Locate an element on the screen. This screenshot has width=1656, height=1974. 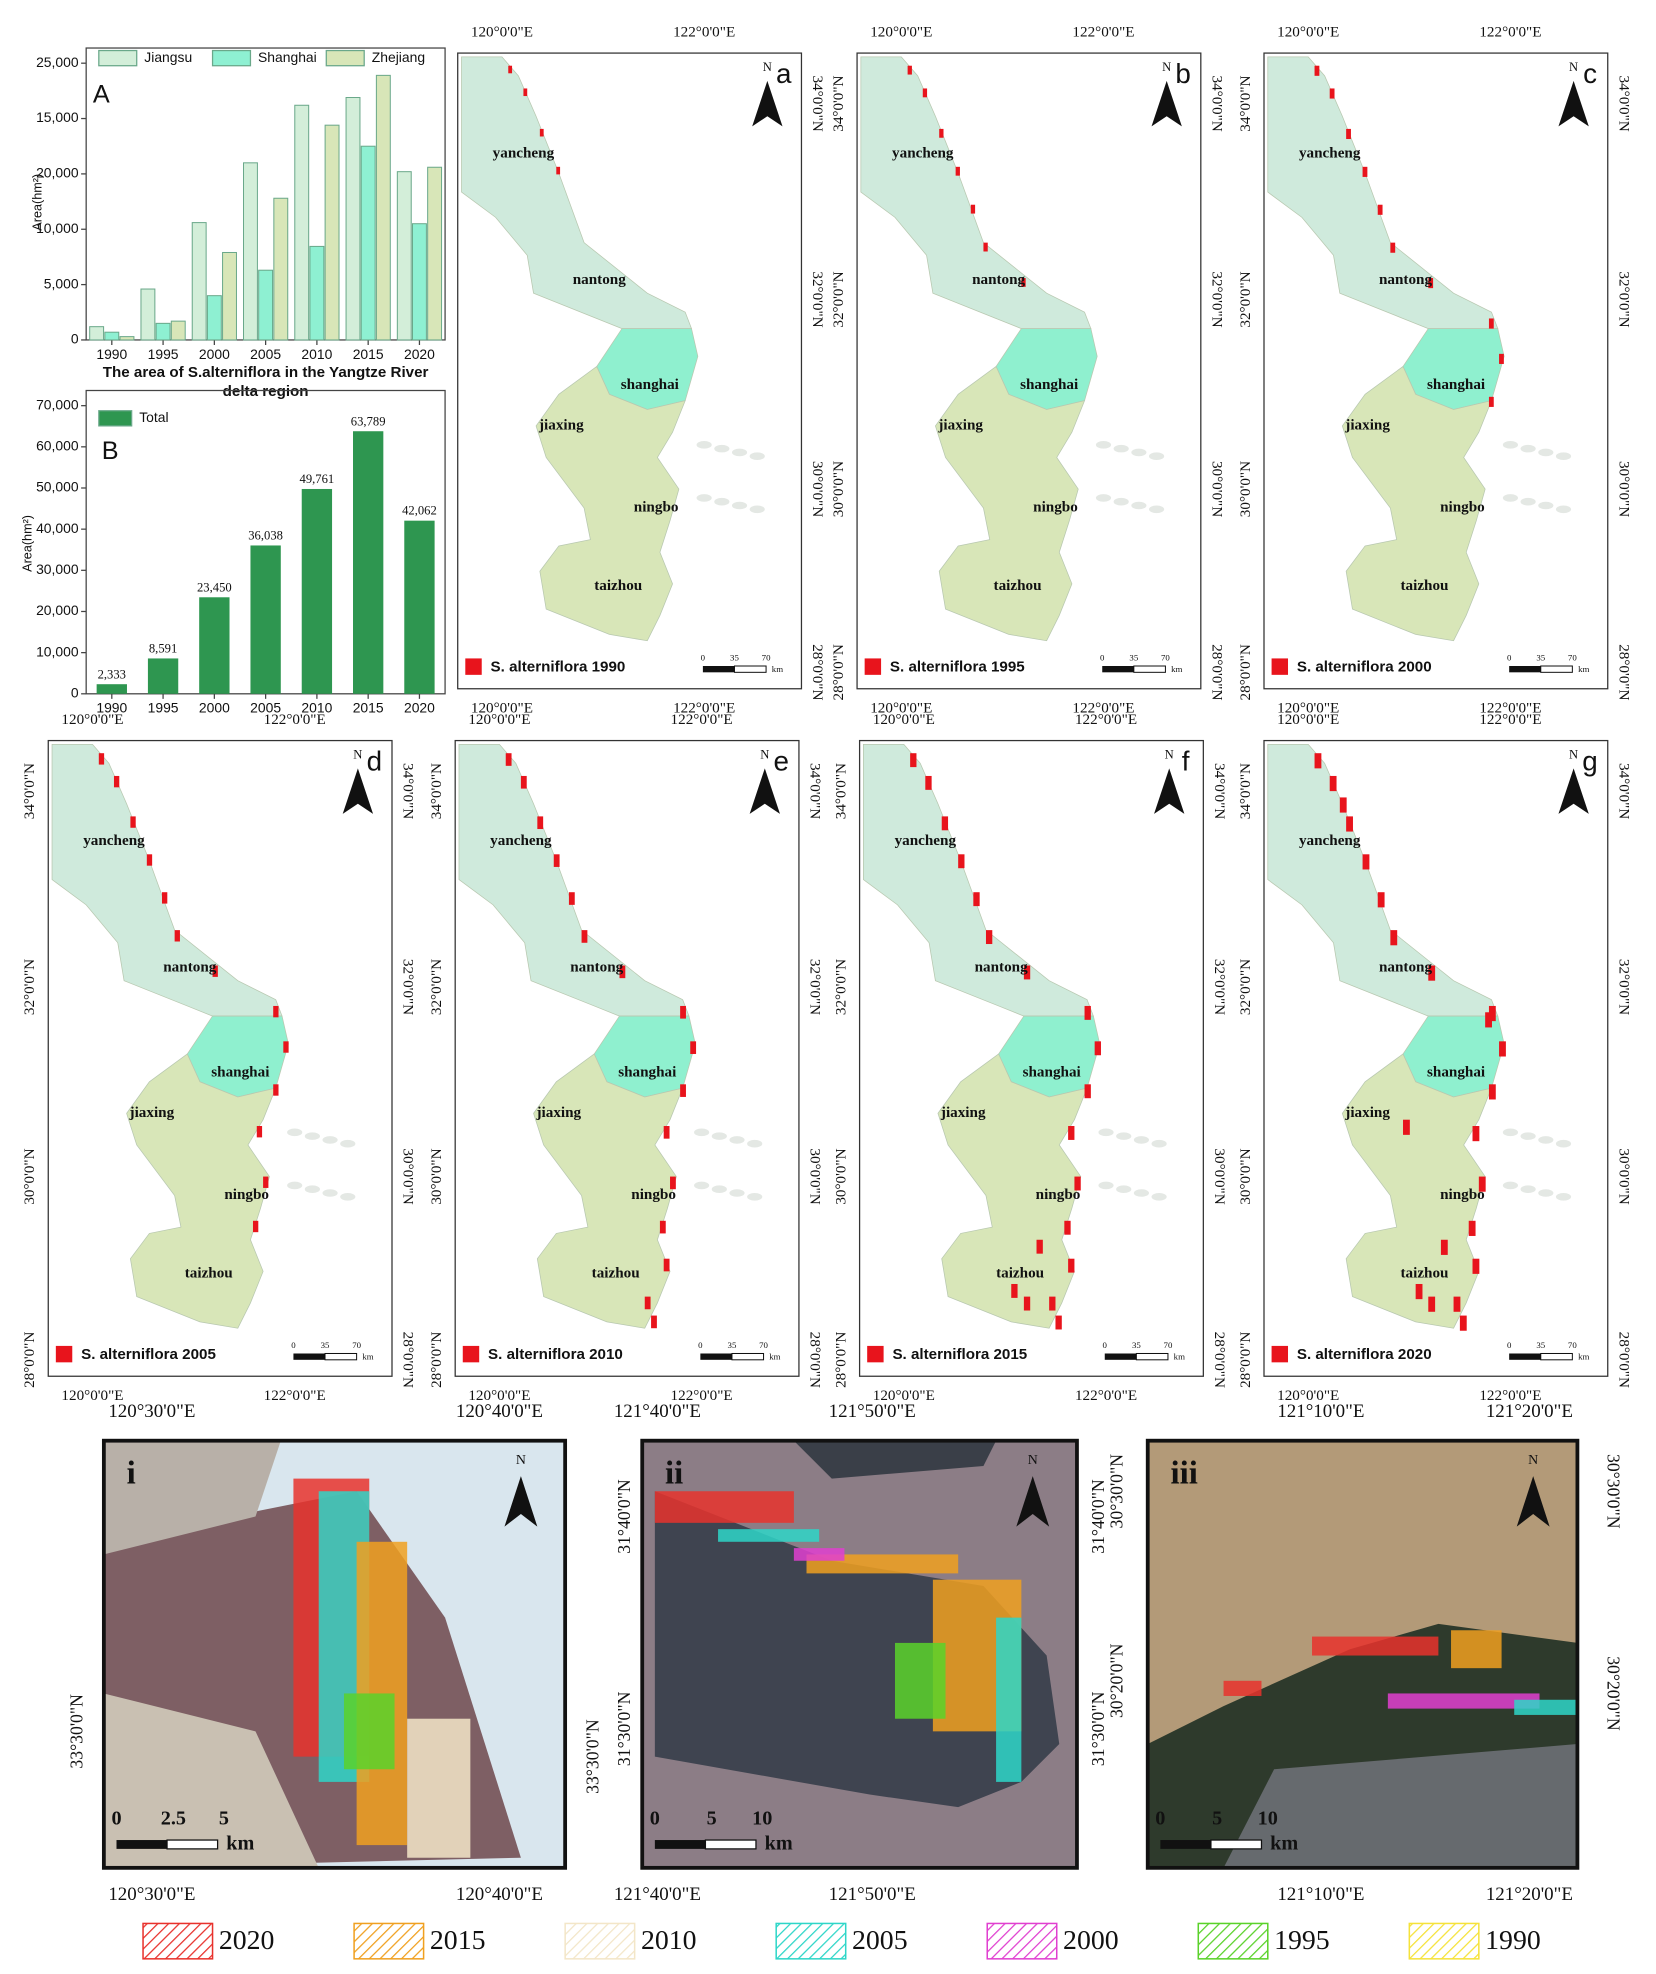
lat-label: 31°40'0"N is located at coordinates (624, 1516).